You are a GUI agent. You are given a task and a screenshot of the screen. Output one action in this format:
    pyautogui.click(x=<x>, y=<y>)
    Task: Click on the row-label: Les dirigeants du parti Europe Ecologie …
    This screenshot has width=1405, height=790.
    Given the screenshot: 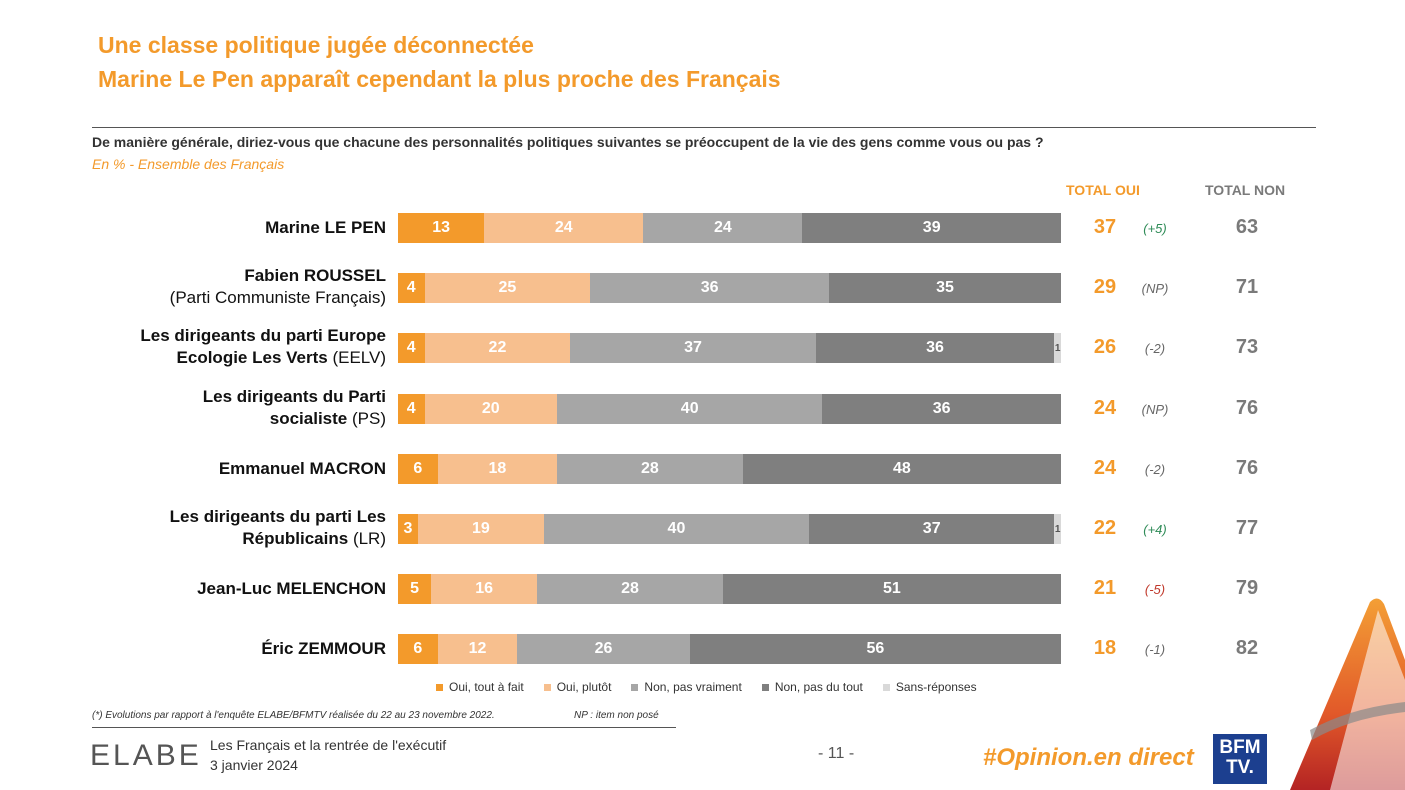 What is the action you would take?
    pyautogui.click(x=256, y=347)
    